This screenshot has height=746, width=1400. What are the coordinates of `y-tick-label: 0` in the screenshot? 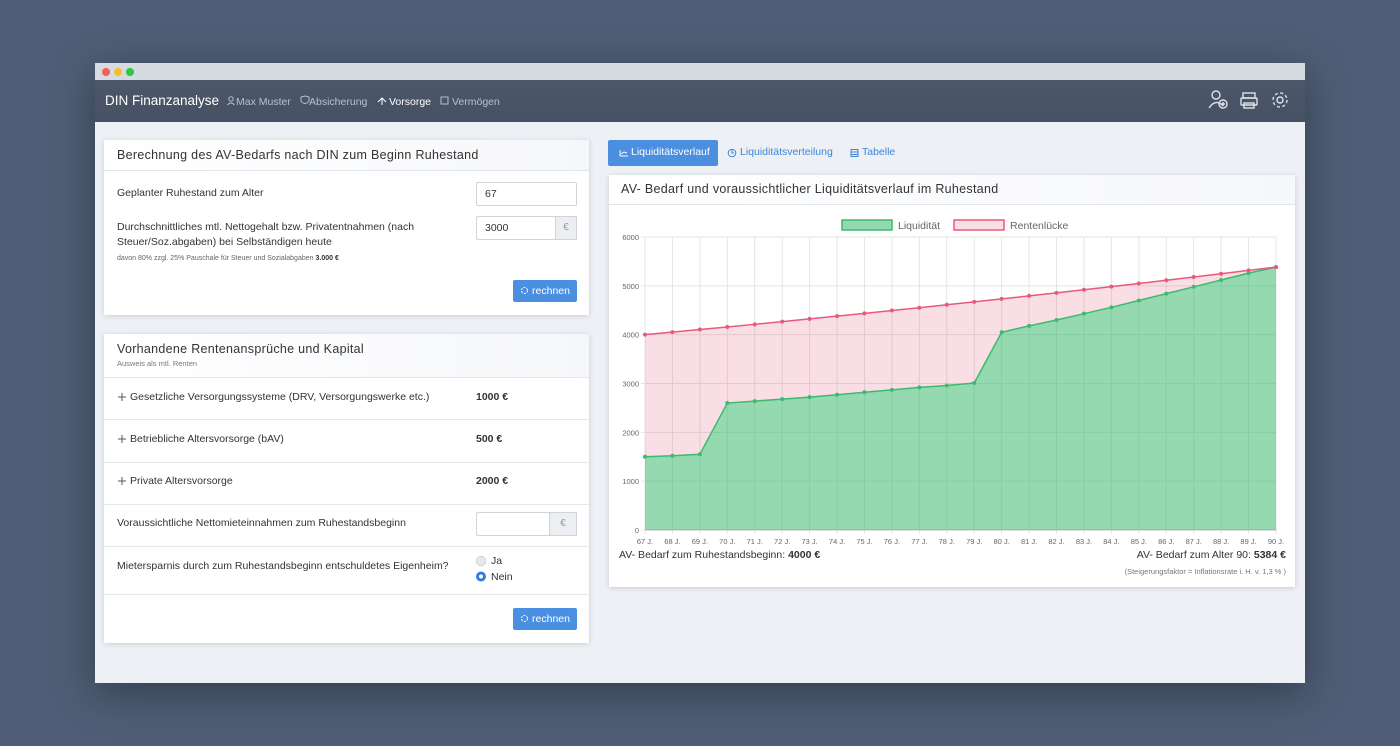 It's located at (637, 530).